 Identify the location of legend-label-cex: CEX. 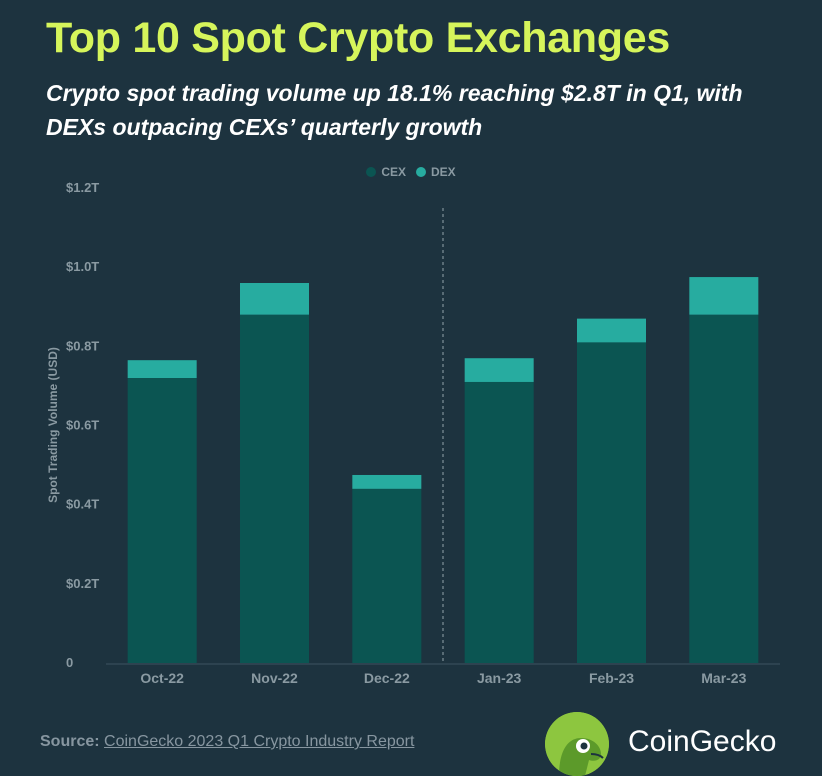
(393, 172).